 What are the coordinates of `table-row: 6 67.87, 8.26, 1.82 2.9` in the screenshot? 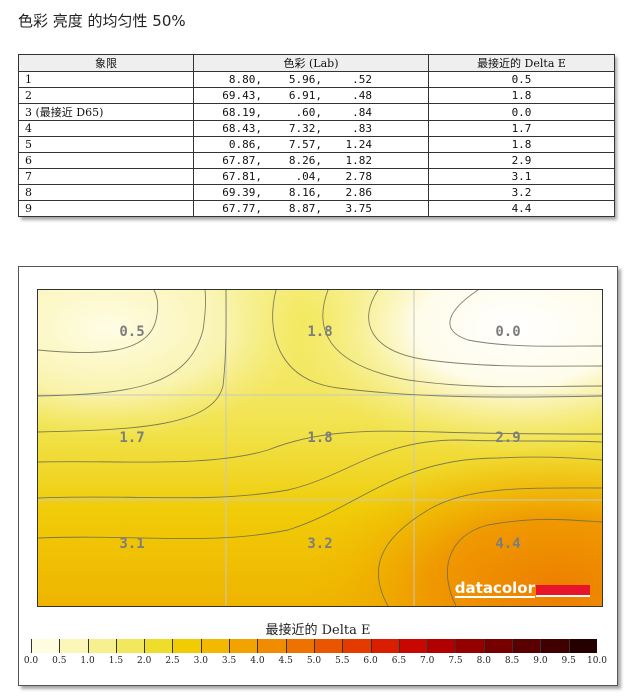 It's located at (316, 160).